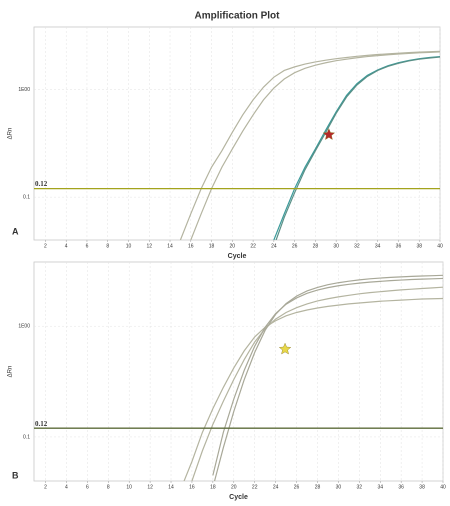 The height and width of the screenshot is (506, 450). I want to click on chart-title: Amplification Plot, so click(238, 16).